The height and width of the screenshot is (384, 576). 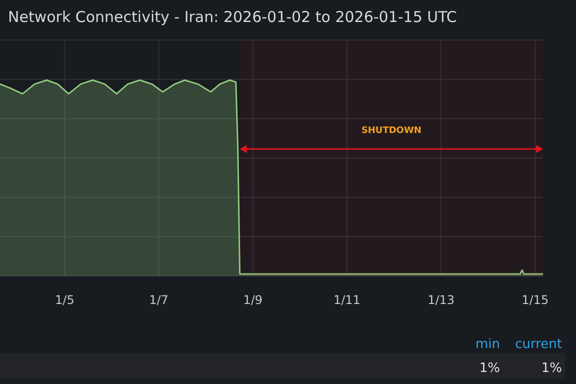 I want to click on x-tick-label: 1/11, so click(x=346, y=300).